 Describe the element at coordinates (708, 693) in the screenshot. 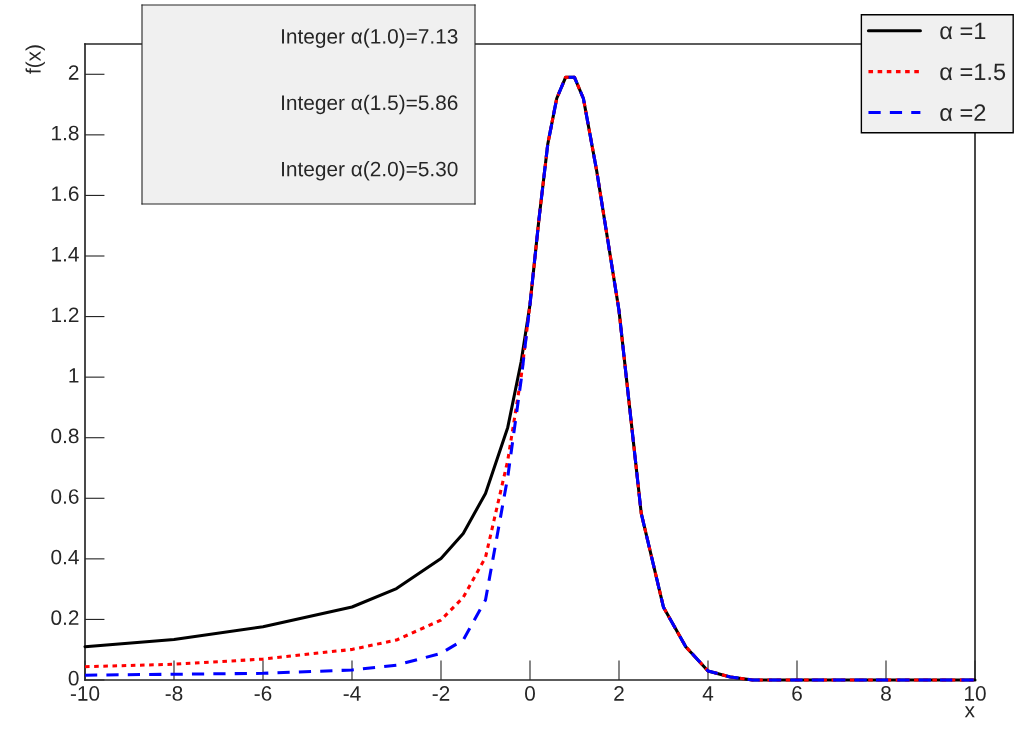

I see `x-tick-label: 4` at that location.